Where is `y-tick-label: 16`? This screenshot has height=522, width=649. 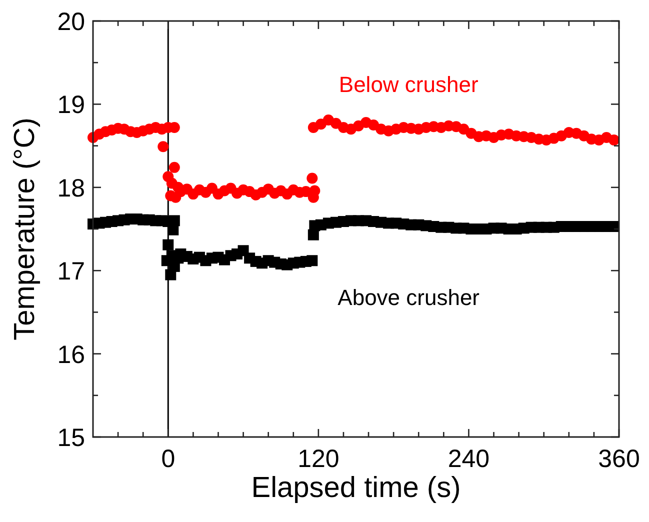
y-tick-label: 16 is located at coordinates (71, 354).